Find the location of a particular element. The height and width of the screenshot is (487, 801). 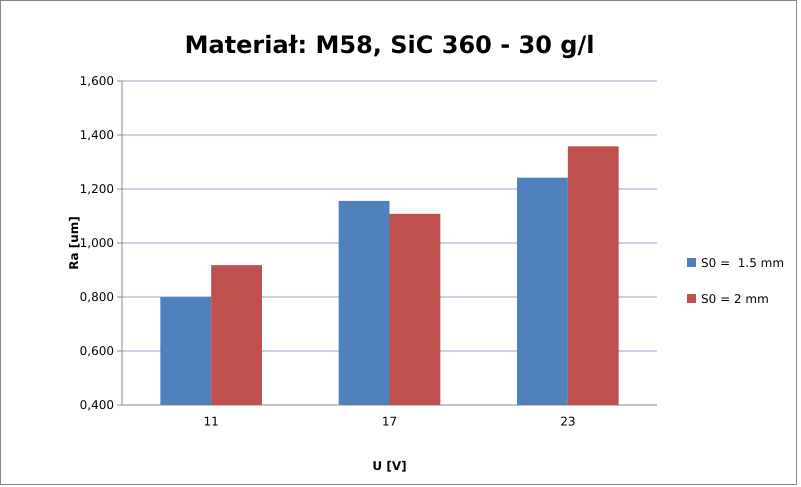

y-tick-label: 1,200 is located at coordinates (97, 189).